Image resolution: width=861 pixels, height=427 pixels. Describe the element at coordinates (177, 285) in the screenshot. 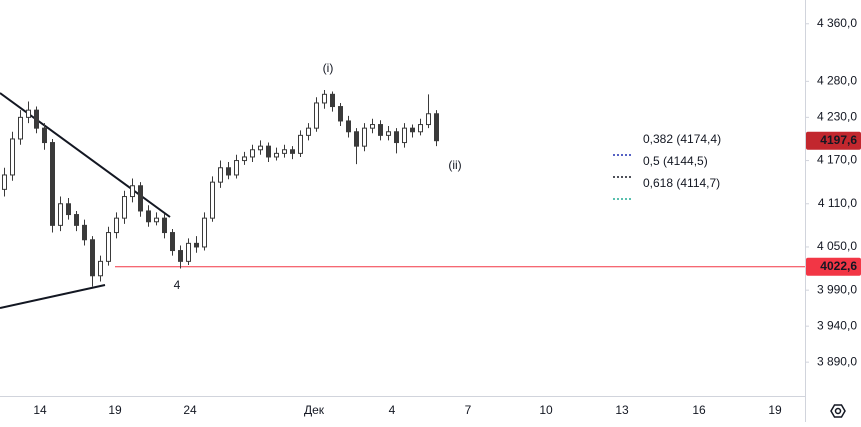

I see `wave-label: 4` at that location.